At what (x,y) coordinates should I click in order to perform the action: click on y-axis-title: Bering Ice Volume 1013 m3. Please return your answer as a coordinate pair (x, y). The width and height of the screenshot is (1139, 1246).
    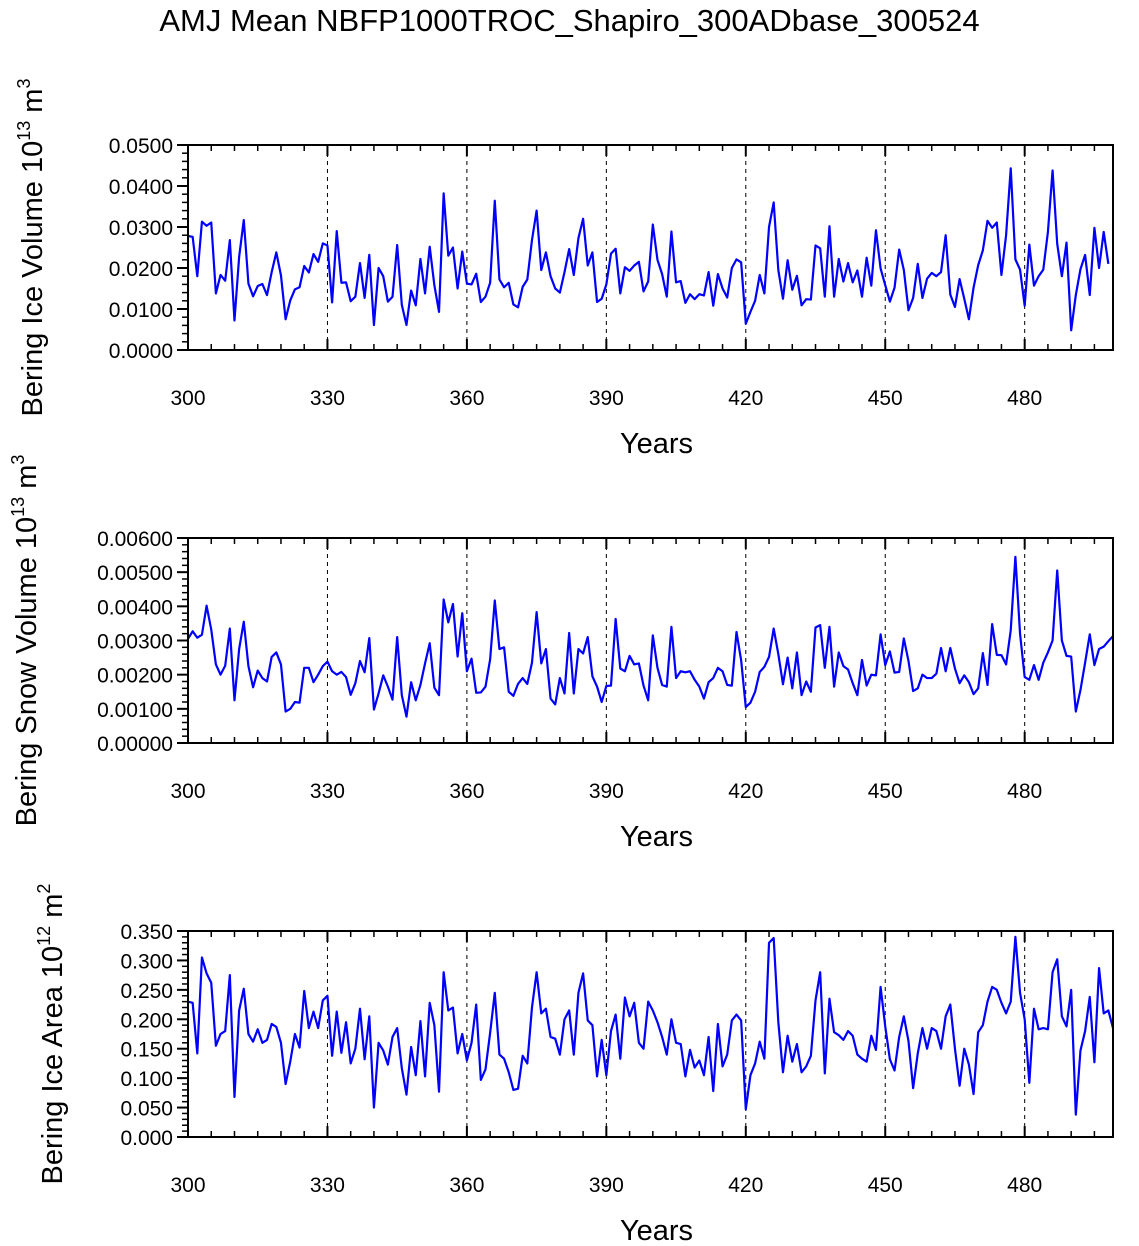
    Looking at the image, I should click on (31, 248).